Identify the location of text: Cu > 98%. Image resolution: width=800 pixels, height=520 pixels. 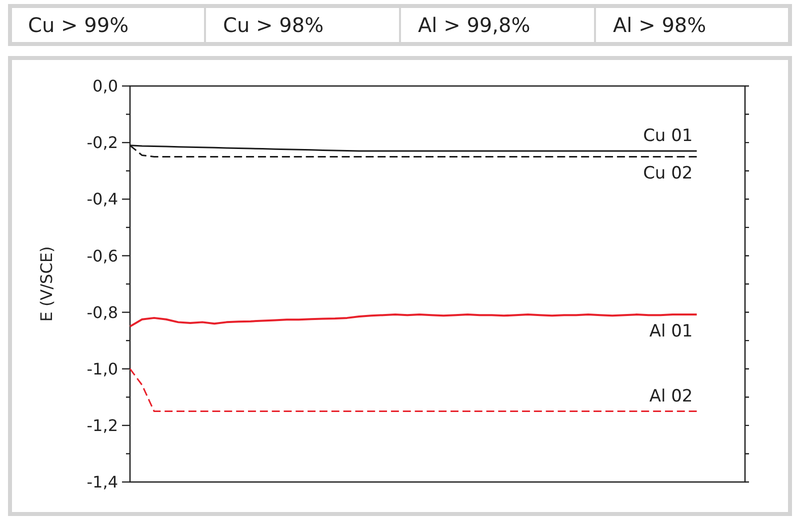
(273, 25).